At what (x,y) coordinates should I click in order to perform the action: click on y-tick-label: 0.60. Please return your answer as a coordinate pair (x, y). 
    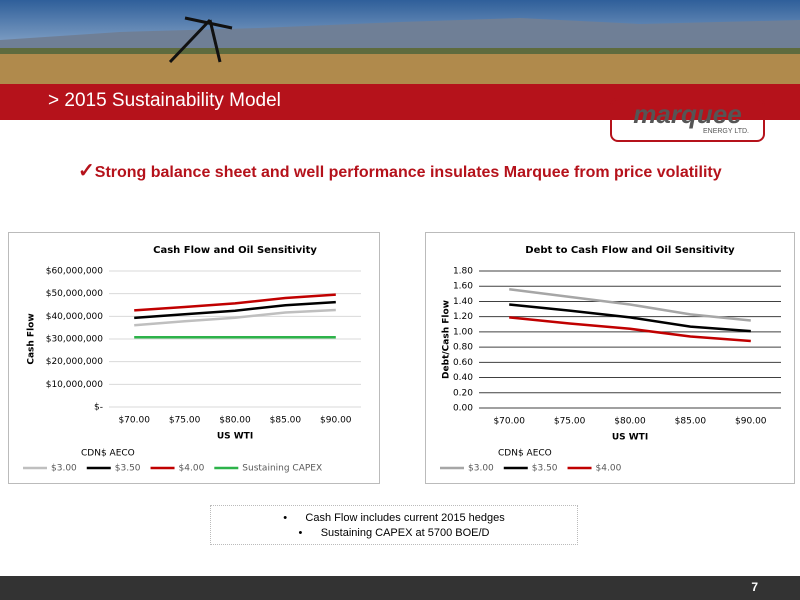
    Looking at the image, I should click on (463, 363).